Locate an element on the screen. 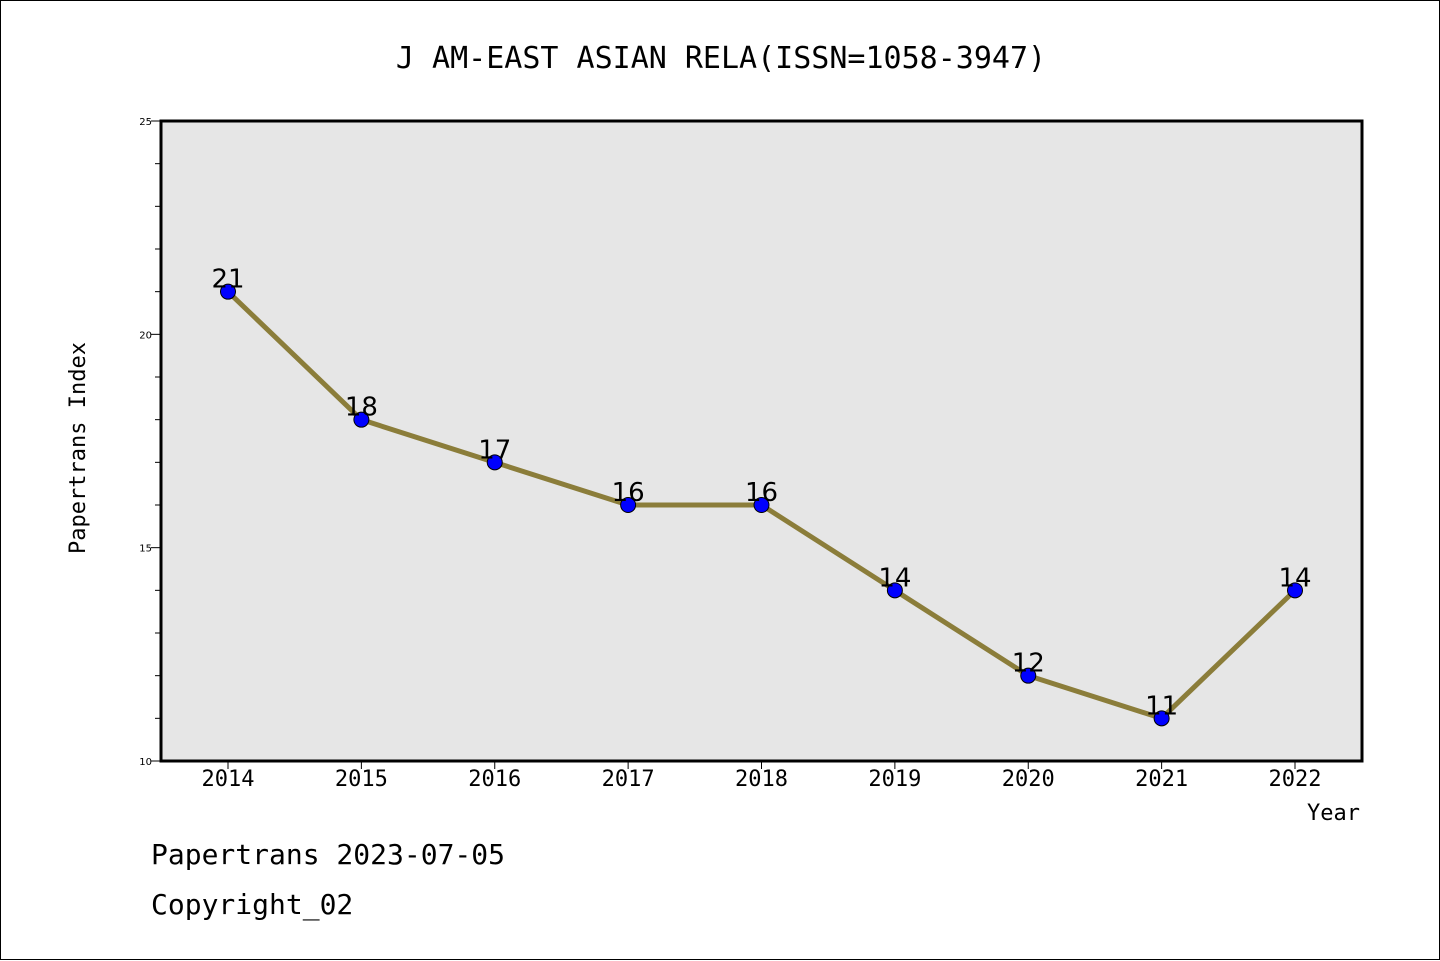 The width and height of the screenshot is (1440, 961). y-tick-label: 20 is located at coordinates (145, 335).